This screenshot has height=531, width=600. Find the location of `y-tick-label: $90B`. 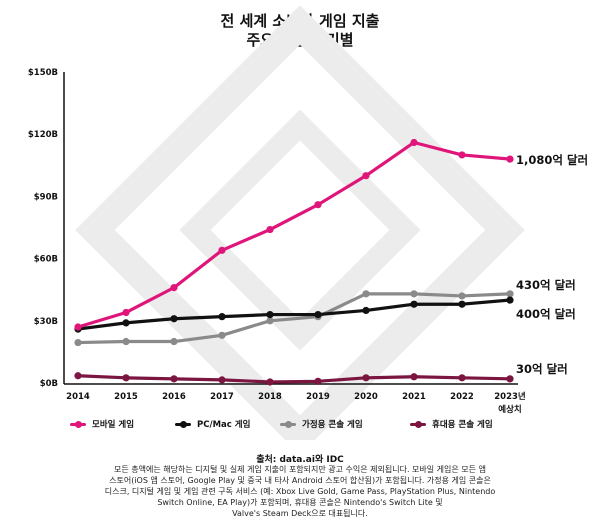

y-tick-label: $90B is located at coordinates (46, 197).